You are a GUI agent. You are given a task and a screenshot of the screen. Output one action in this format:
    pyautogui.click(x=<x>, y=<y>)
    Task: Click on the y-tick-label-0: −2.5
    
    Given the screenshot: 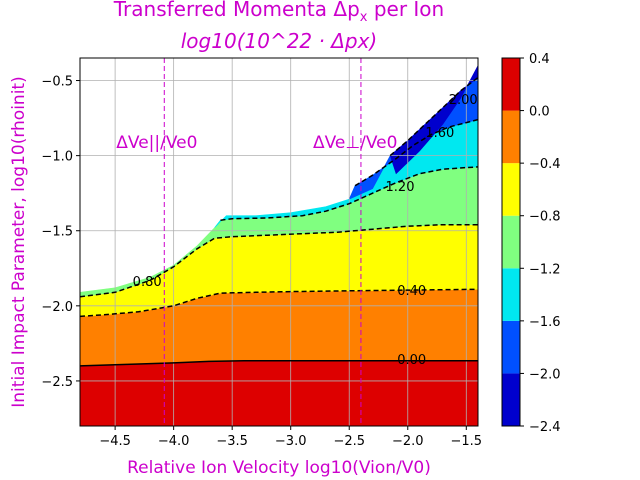 What is the action you would take?
    pyautogui.click(x=57, y=382)
    